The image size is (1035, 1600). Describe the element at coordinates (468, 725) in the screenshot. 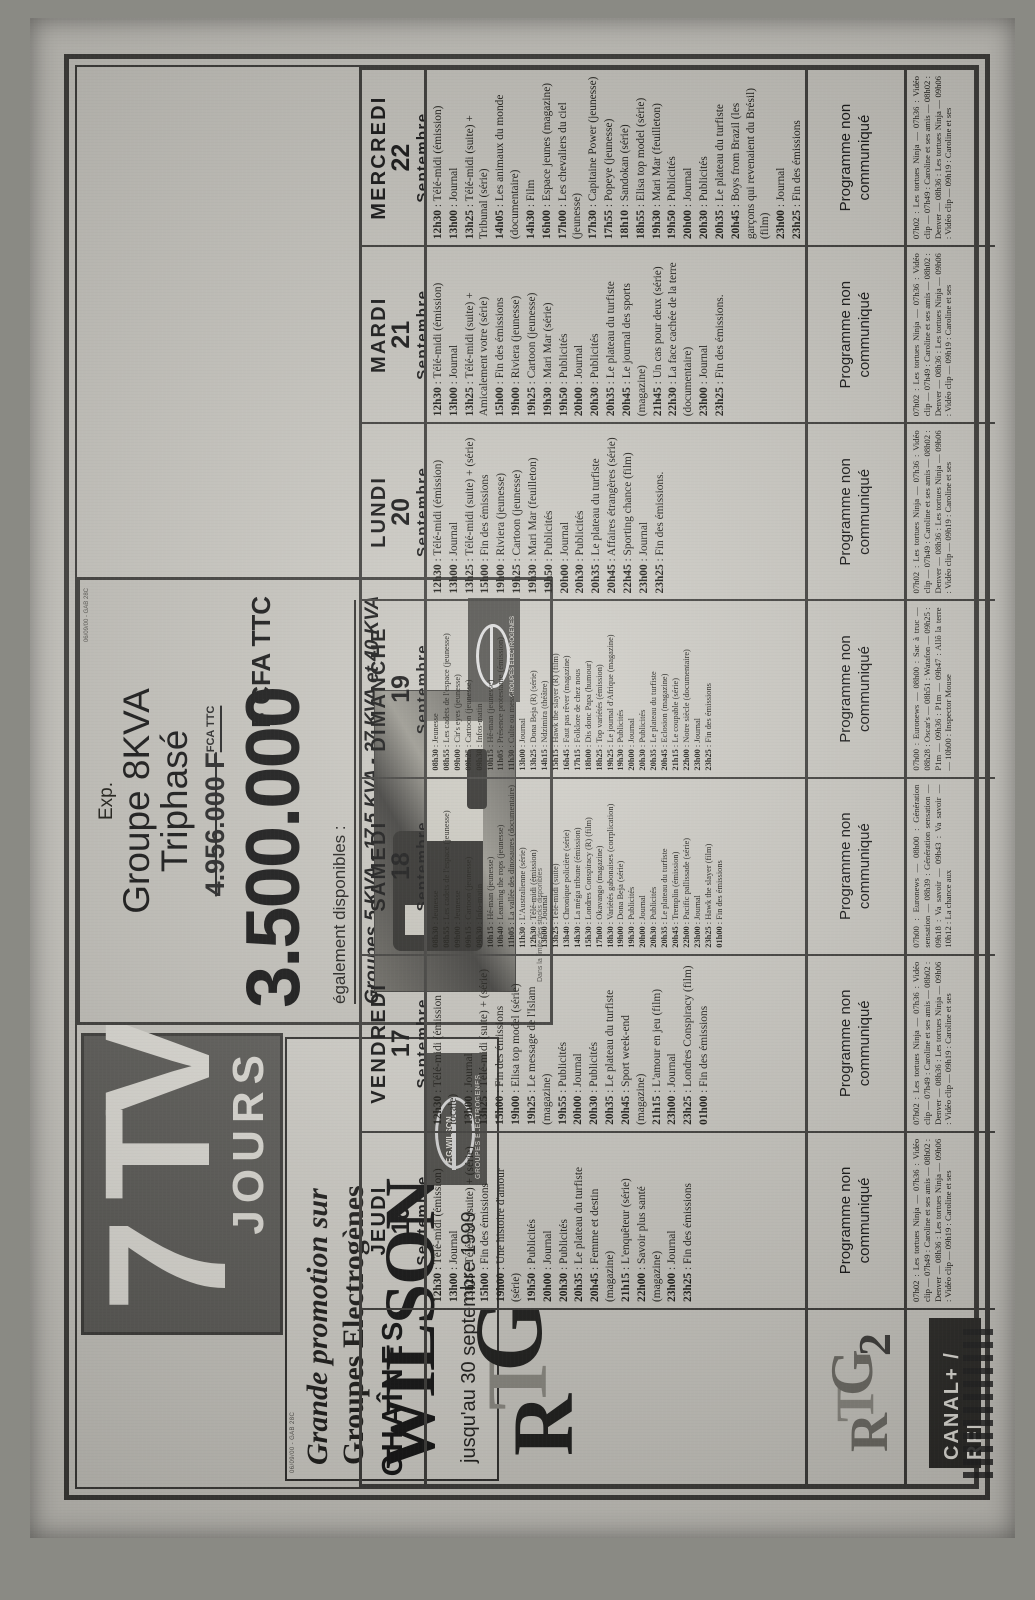

I see `program-entry: 09h25 : Cartoon (jeunesse)` at that location.